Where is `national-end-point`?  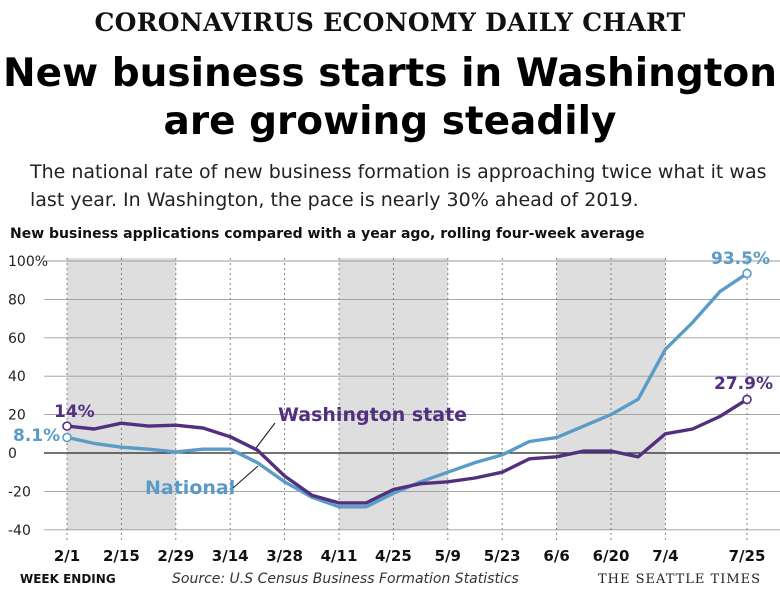 national-end-point is located at coordinates (747, 273).